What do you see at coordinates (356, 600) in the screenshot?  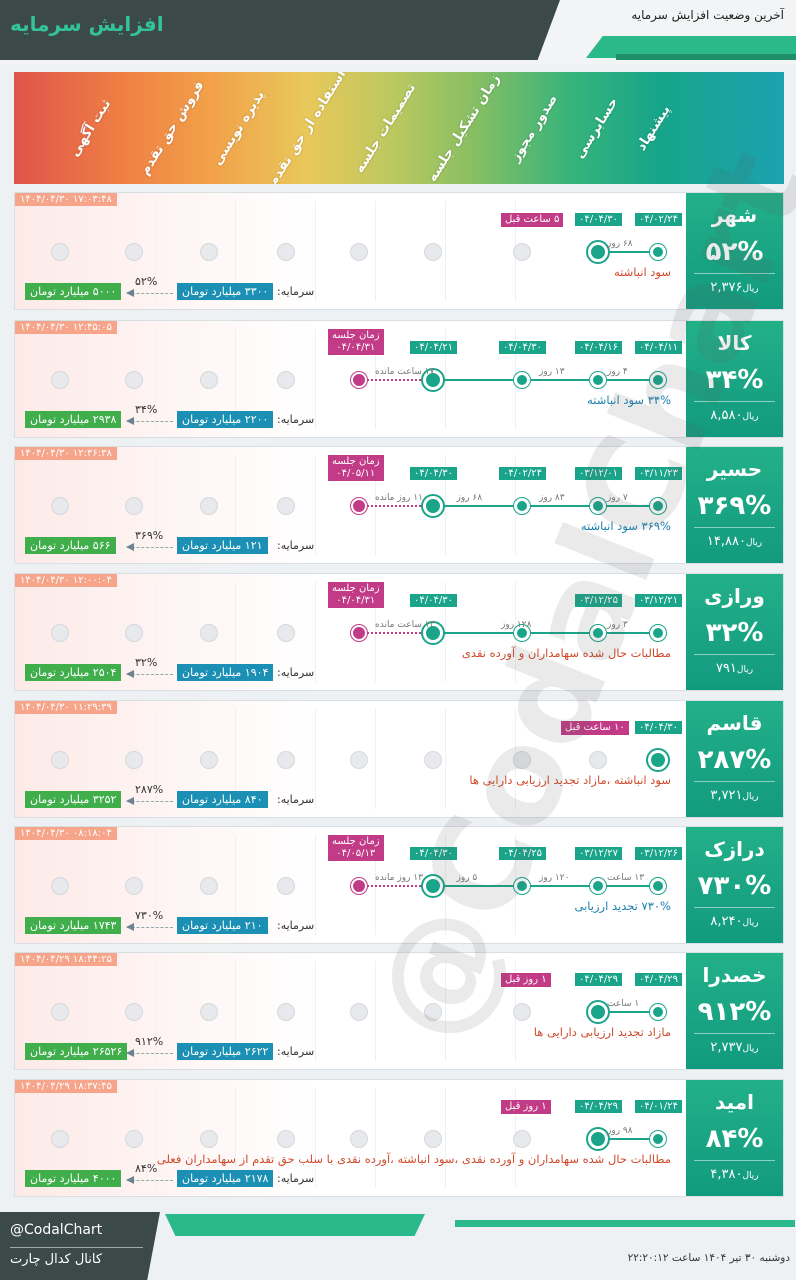 I see `session-date: ۰۴/۰۴/۳۱` at bounding box center [356, 600].